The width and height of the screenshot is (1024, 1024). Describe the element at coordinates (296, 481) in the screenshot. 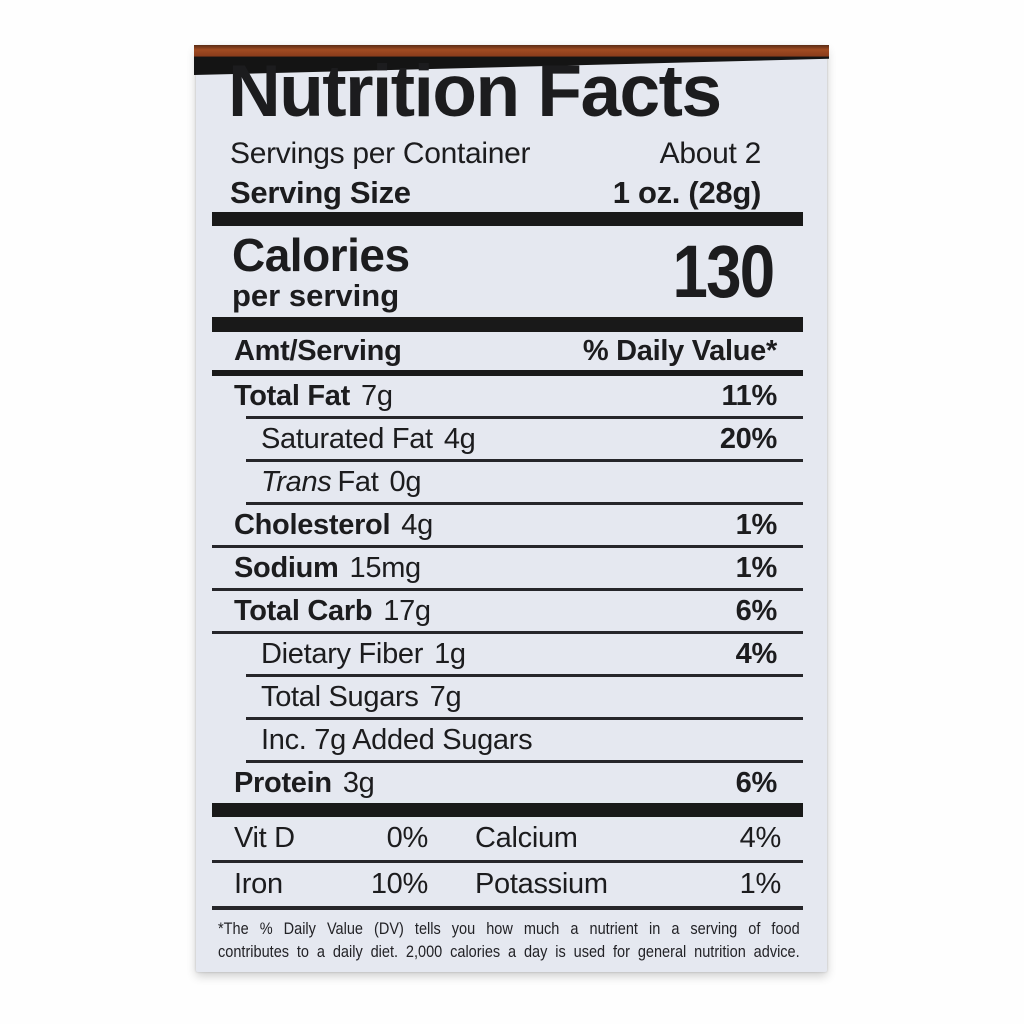

I see `nutrient-name-italic: Trans` at that location.